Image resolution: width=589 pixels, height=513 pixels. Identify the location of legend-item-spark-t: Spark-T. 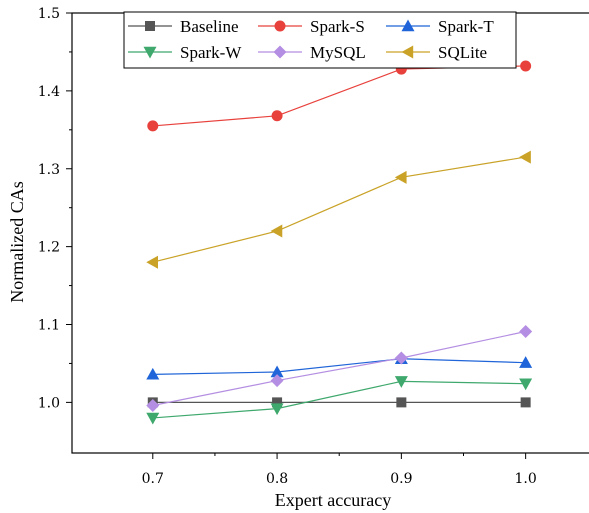
(440, 26).